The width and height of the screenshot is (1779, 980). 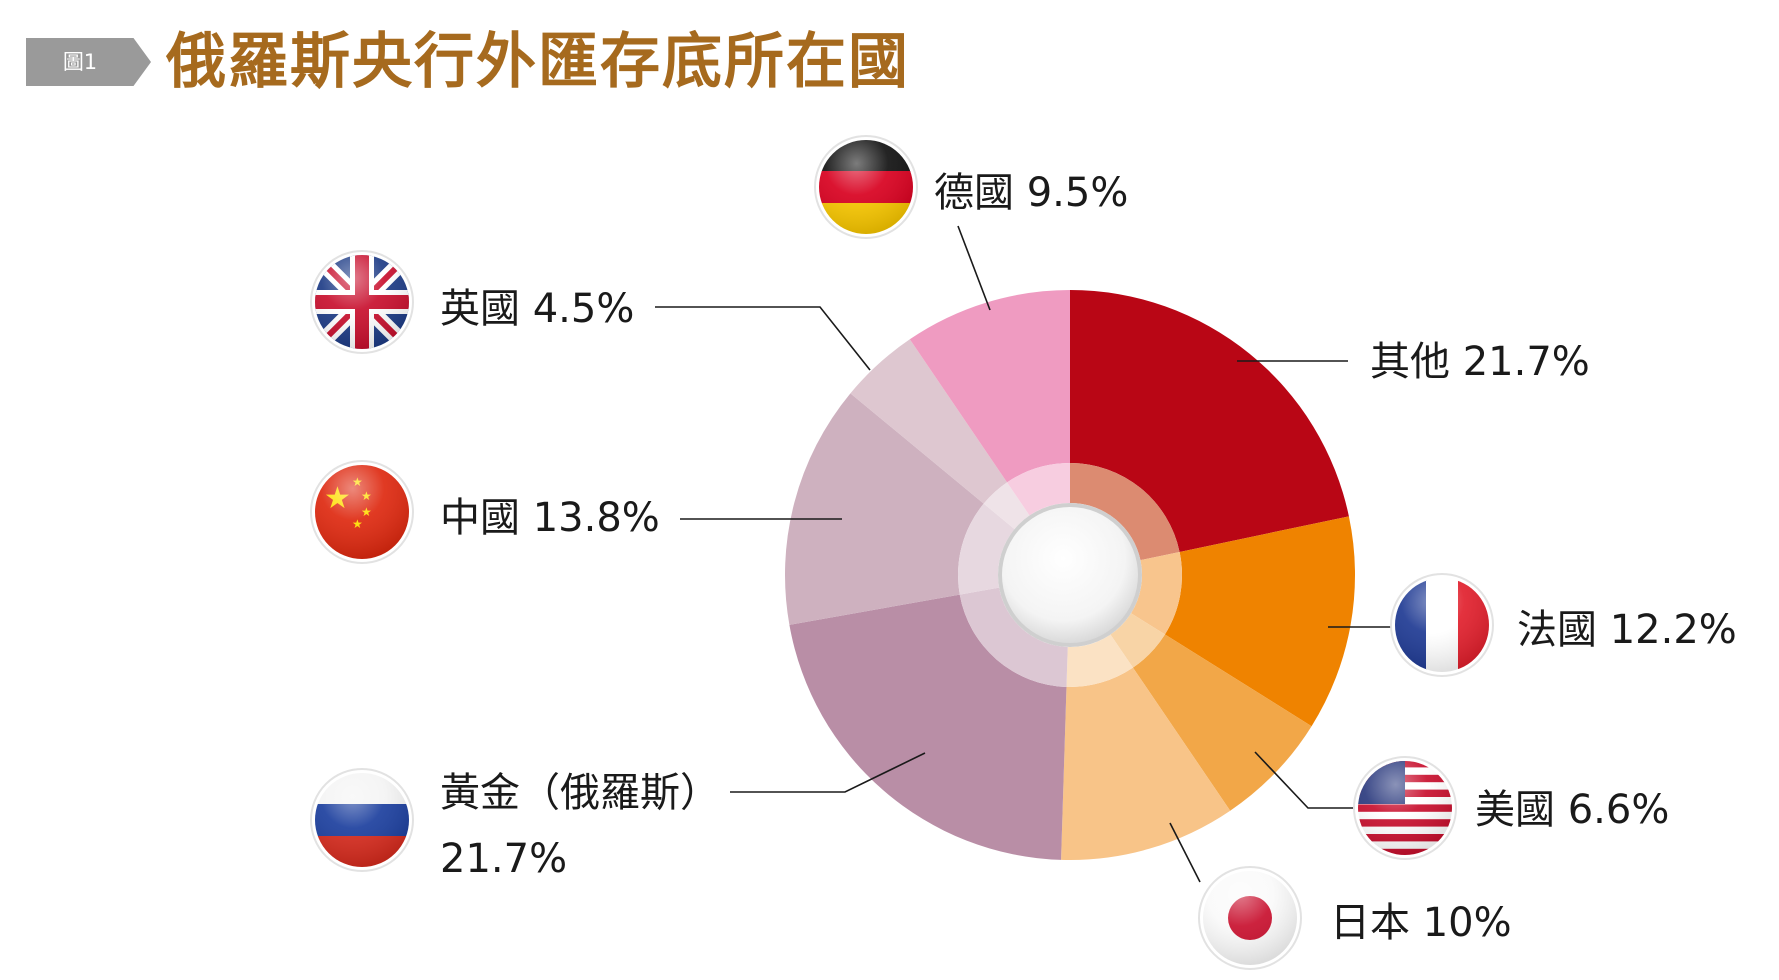 I want to click on leader-line-germany, so click(x=974, y=268).